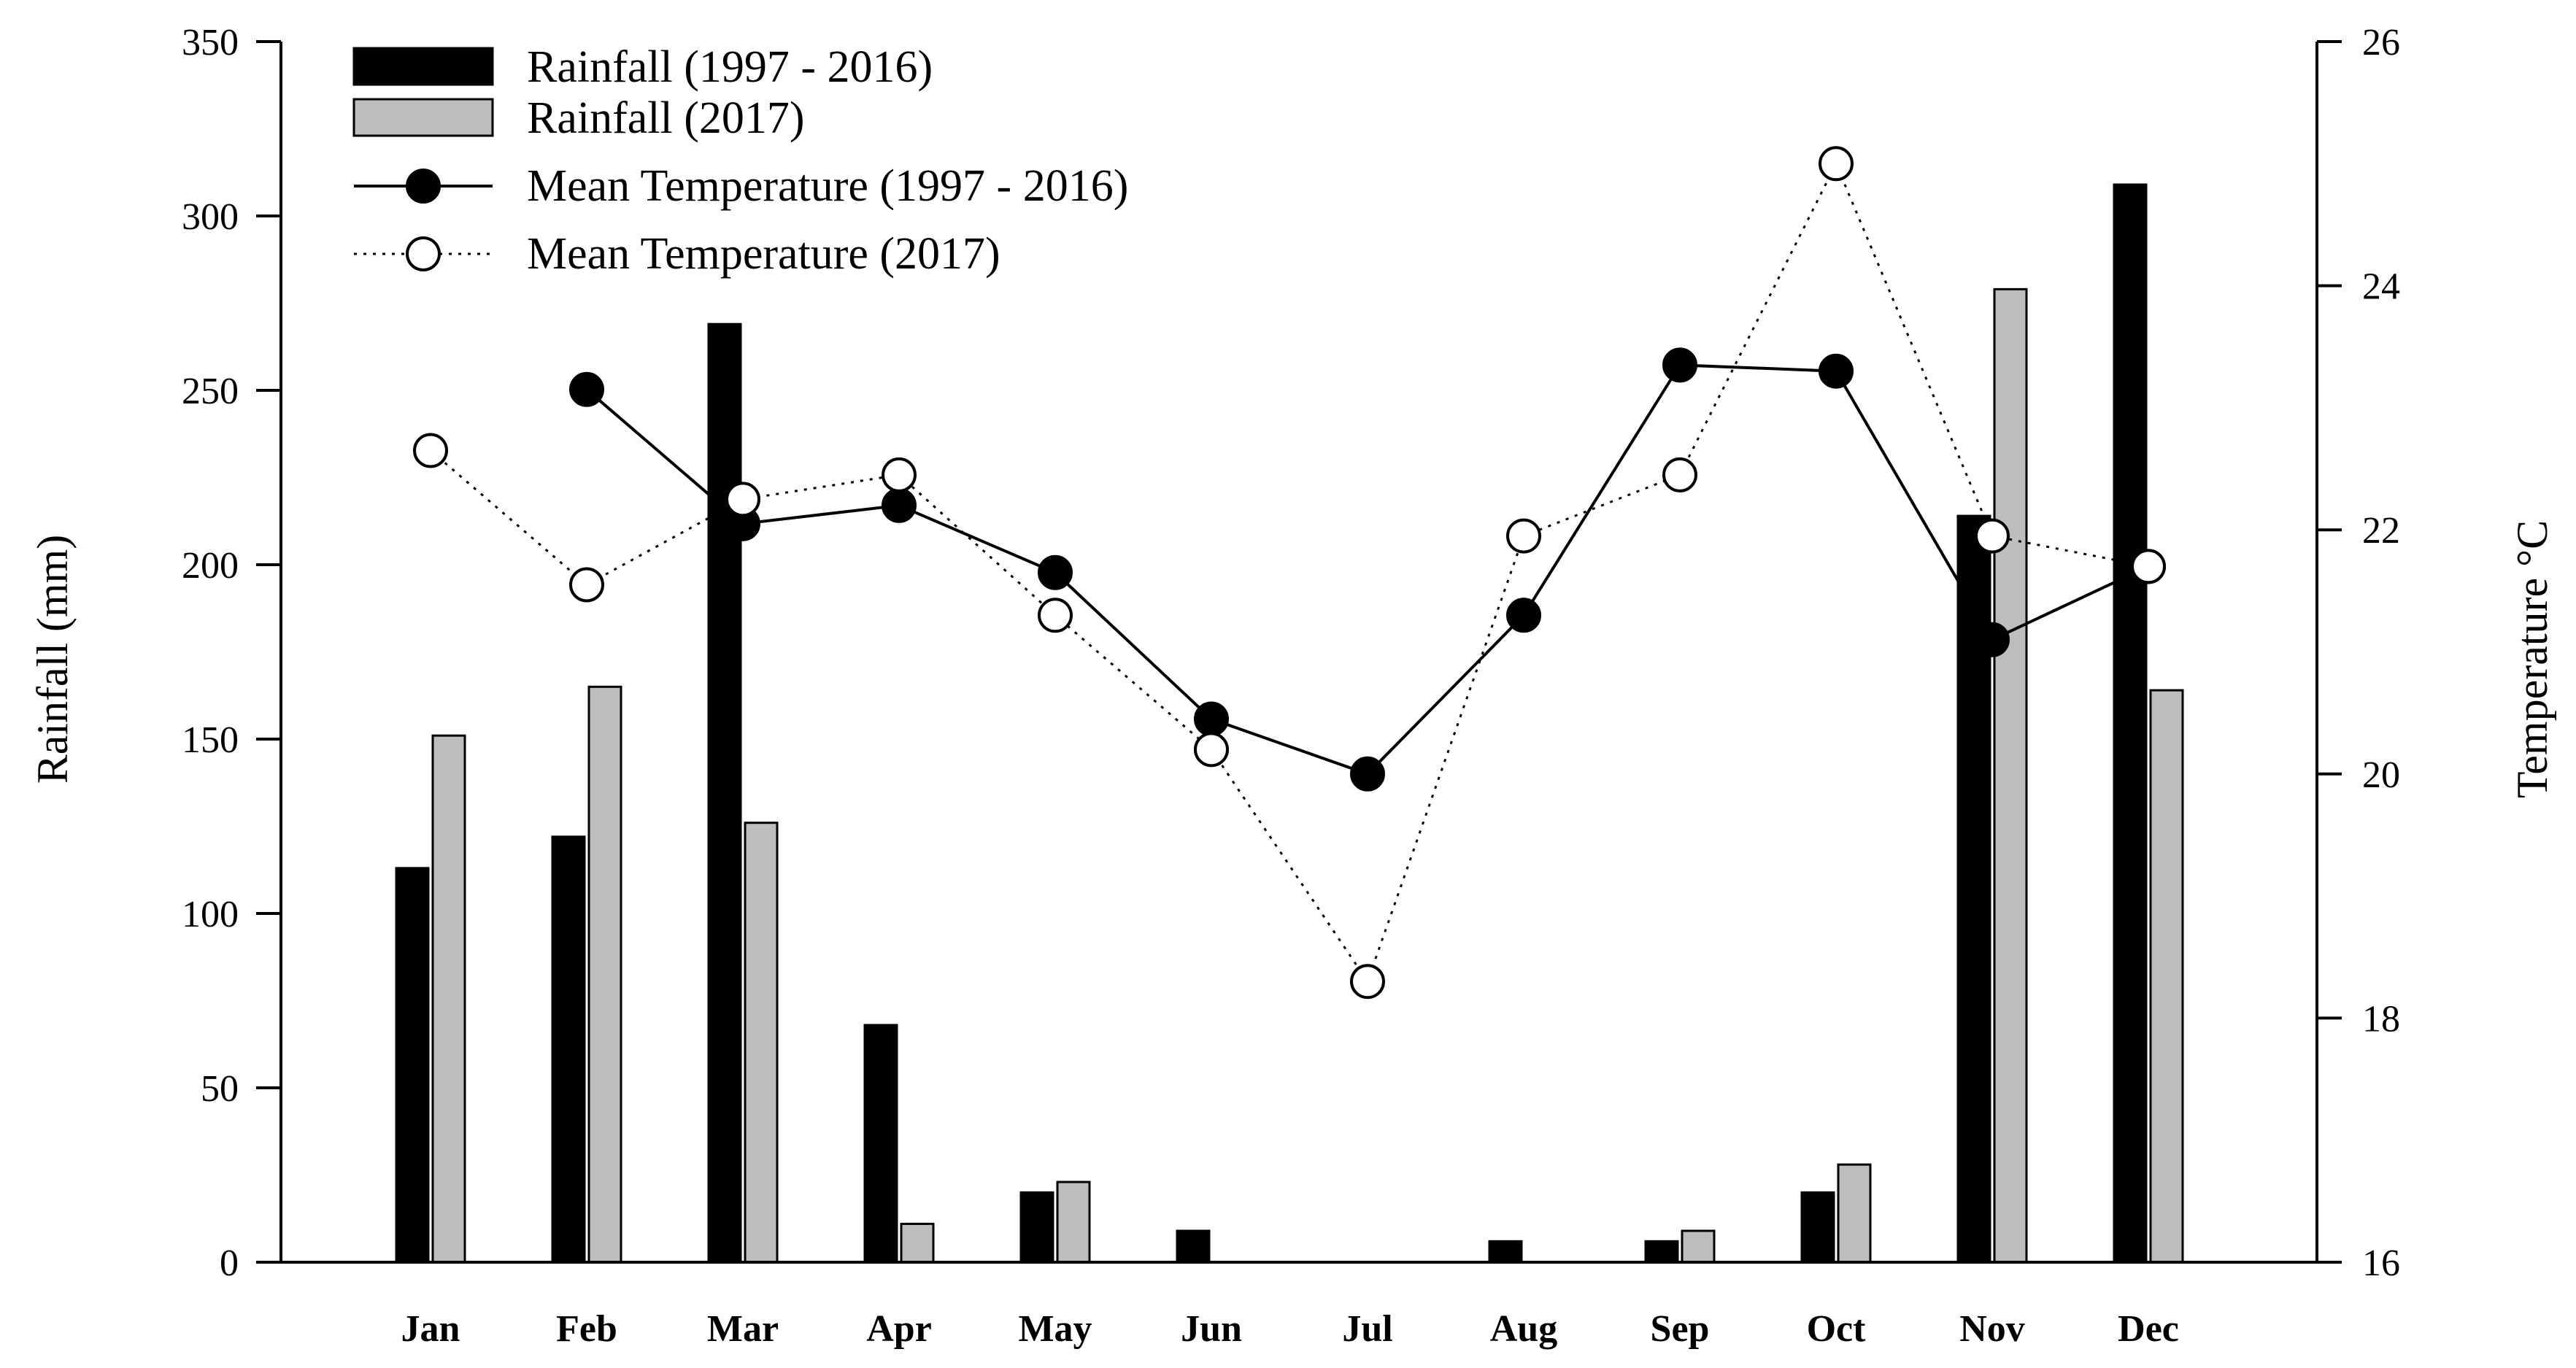  What do you see at coordinates (230, 1264) in the screenshot?
I see `y-tick-label-0: 0` at bounding box center [230, 1264].